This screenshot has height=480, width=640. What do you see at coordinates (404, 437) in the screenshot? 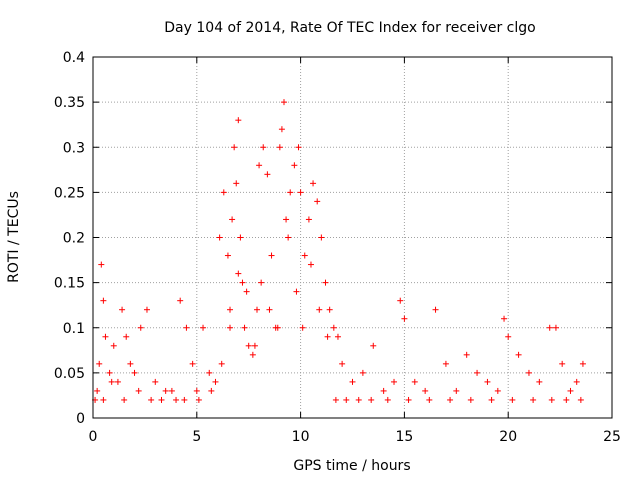
I see `x-tick-label: 15` at bounding box center [404, 437].